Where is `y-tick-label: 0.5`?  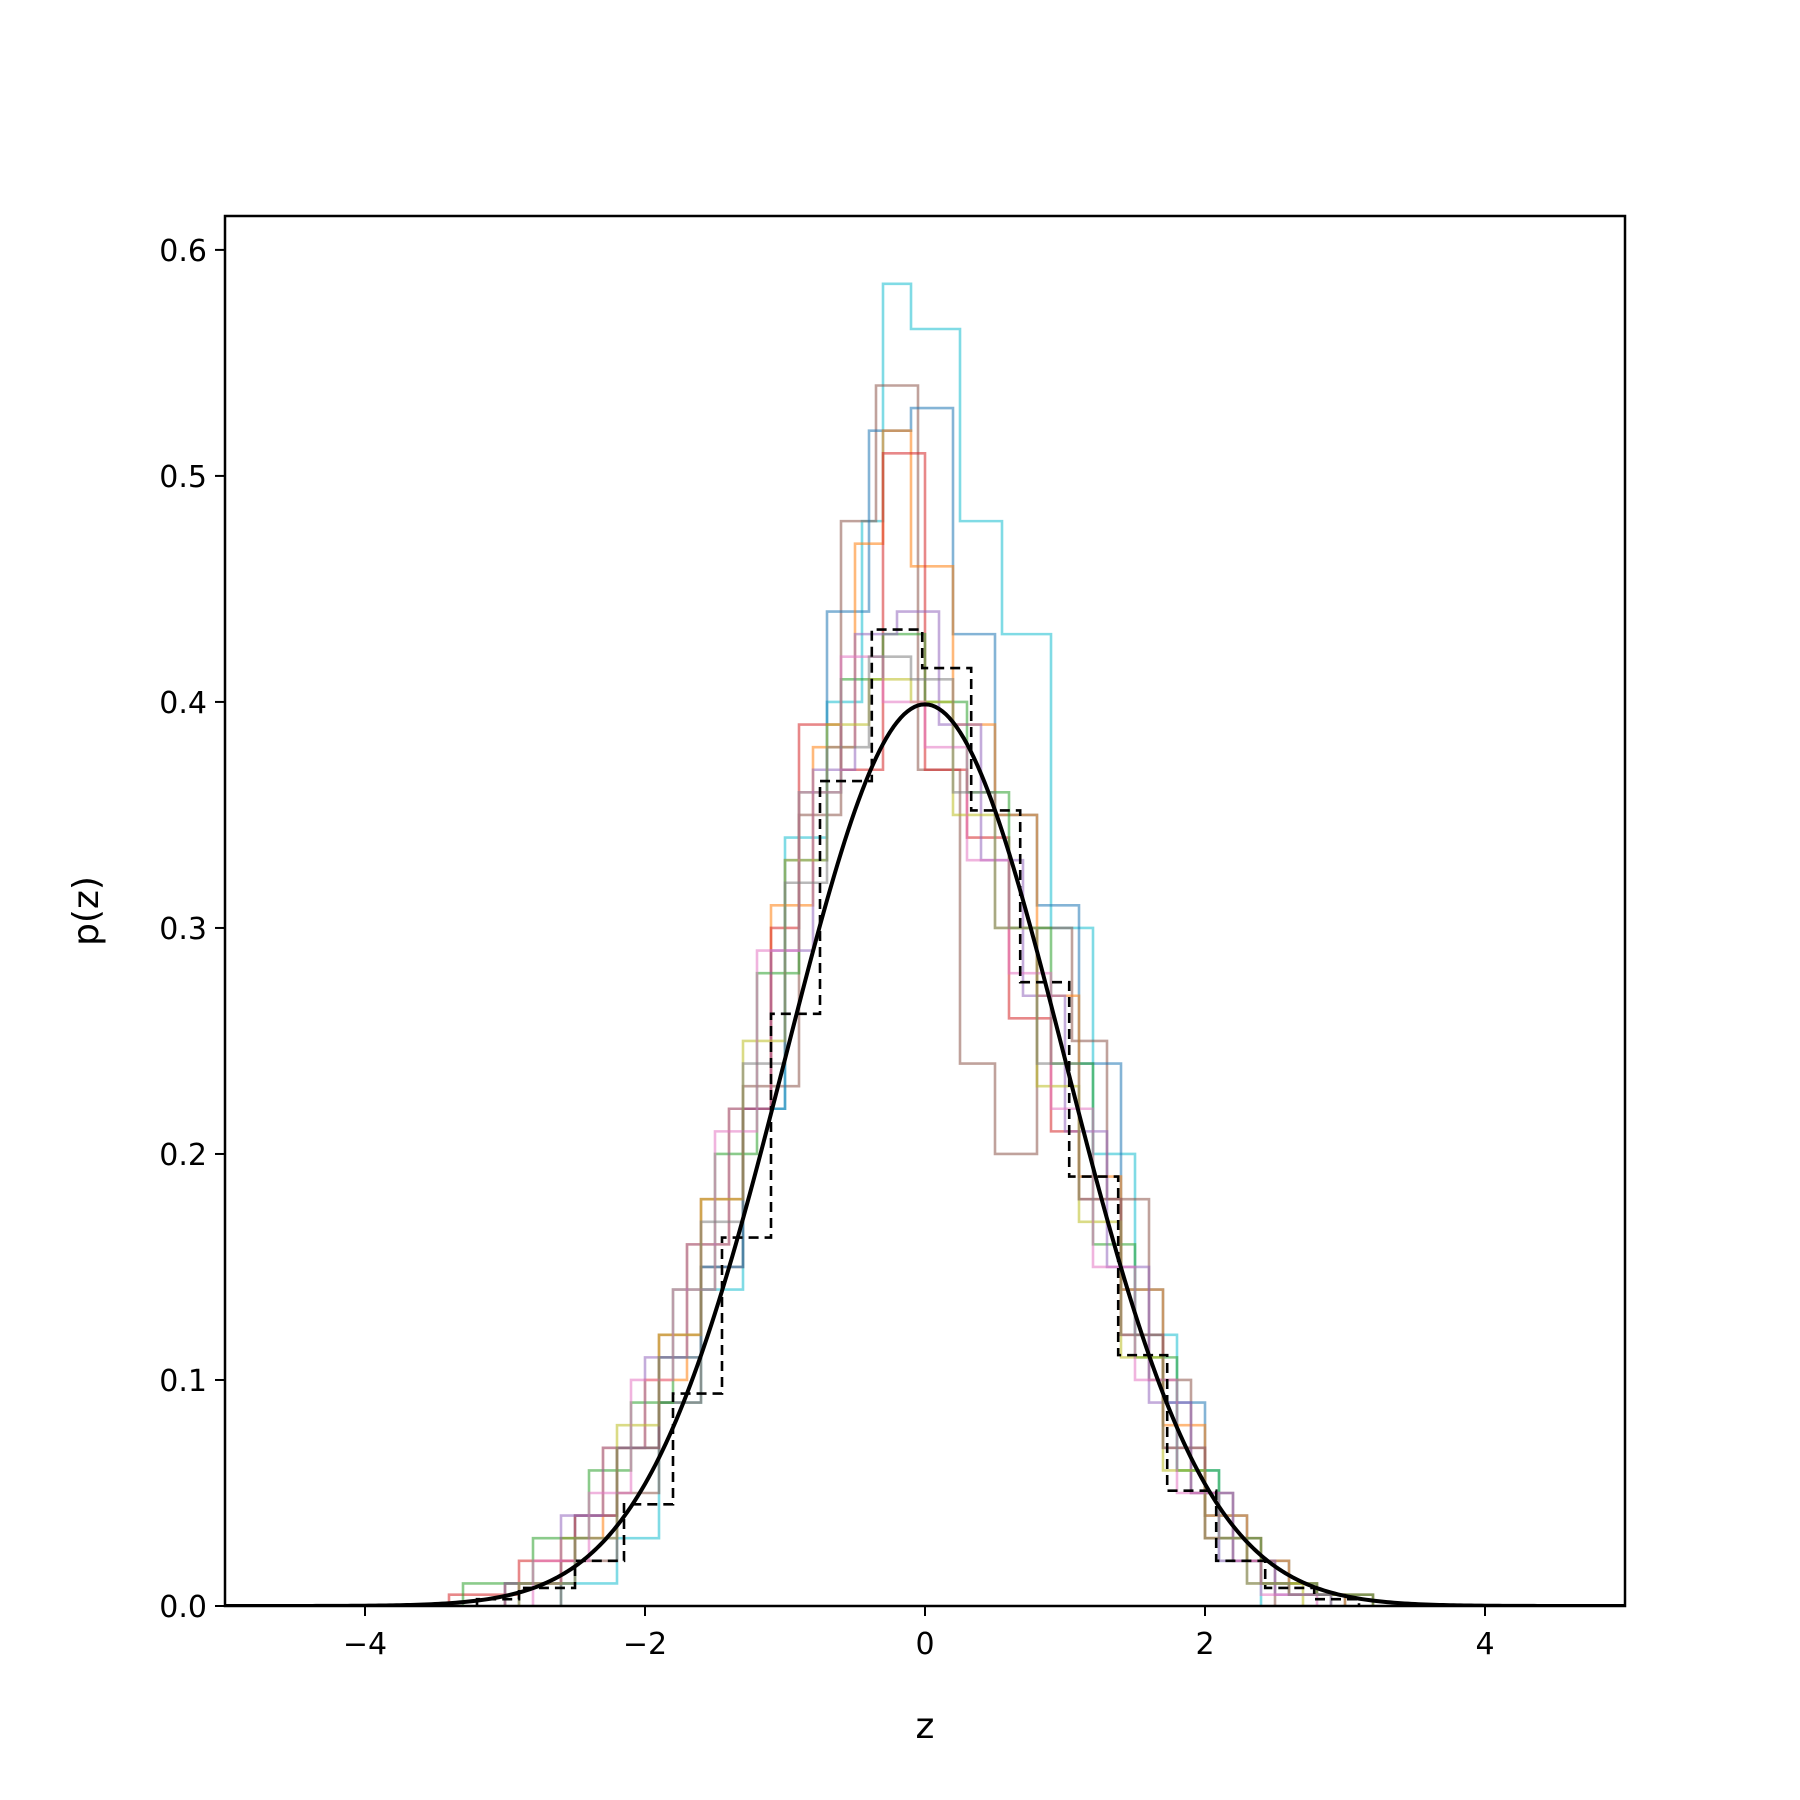
y-tick-label: 0.5 is located at coordinates (183, 477).